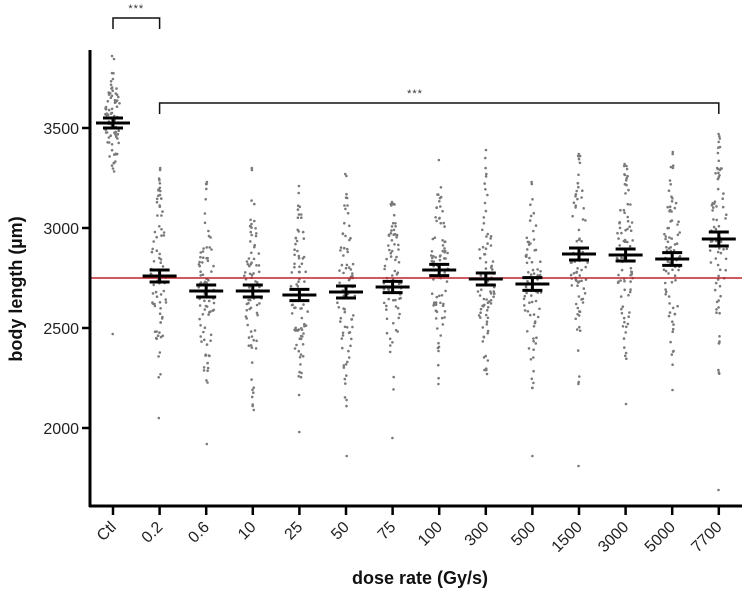 This screenshot has height=594, width=750. What do you see at coordinates (252, 291) in the screenshot?
I see `mean-sem-bar` at bounding box center [252, 291].